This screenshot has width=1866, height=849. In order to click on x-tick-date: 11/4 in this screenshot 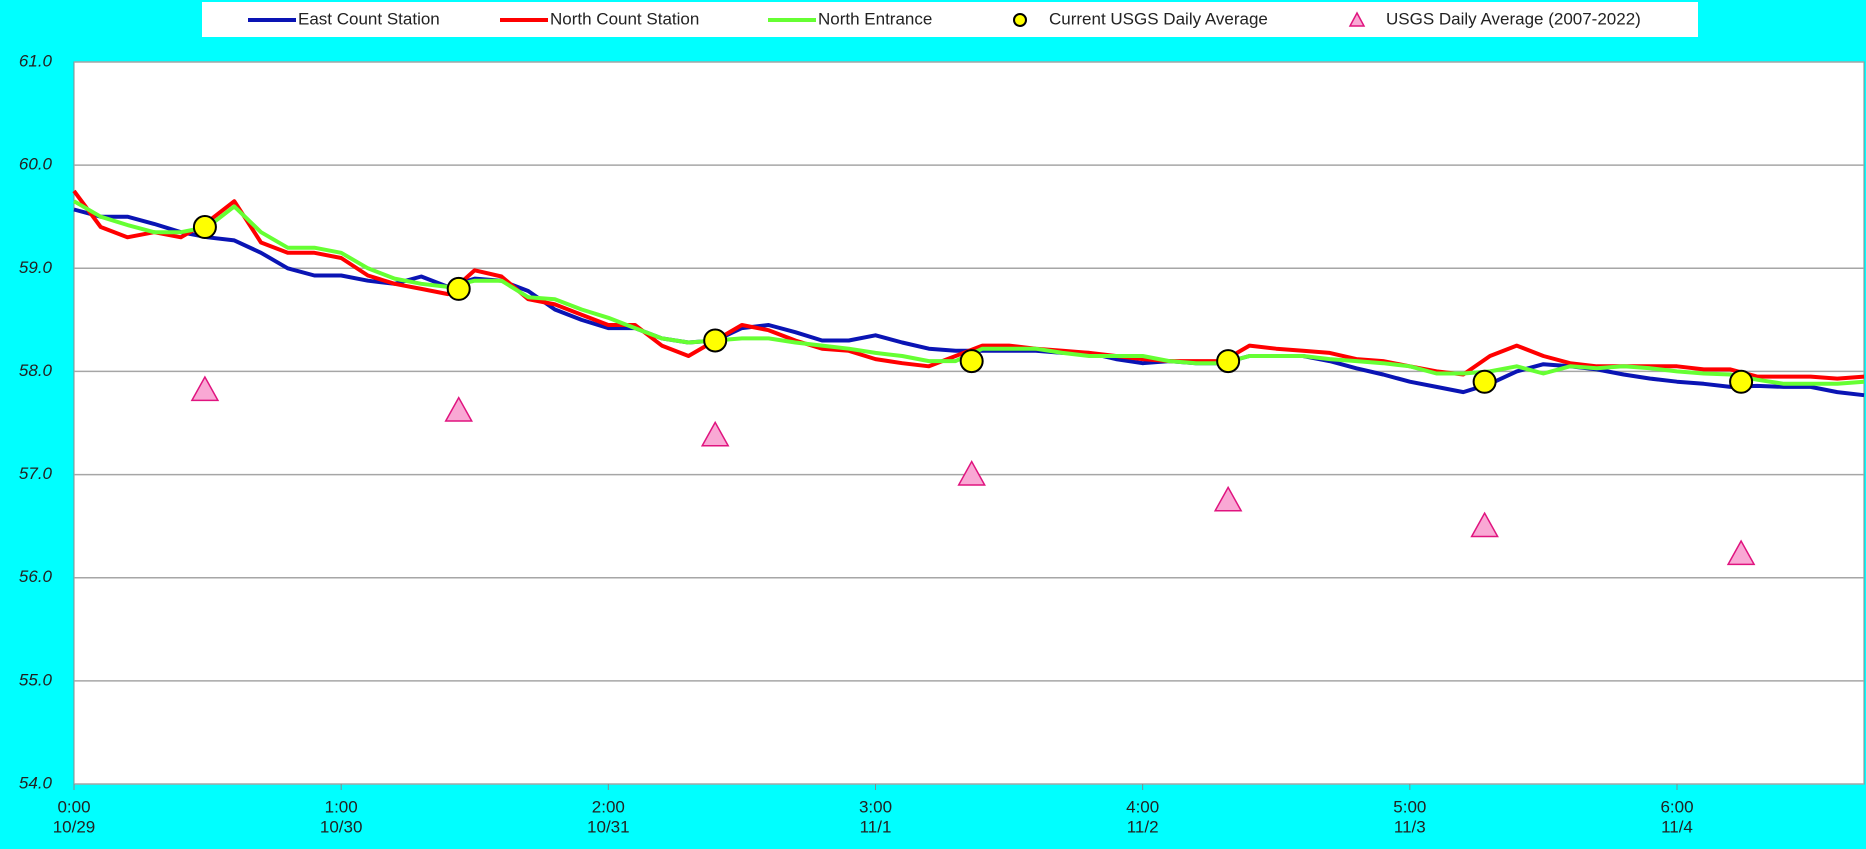, I will do `click(1677, 826)`.